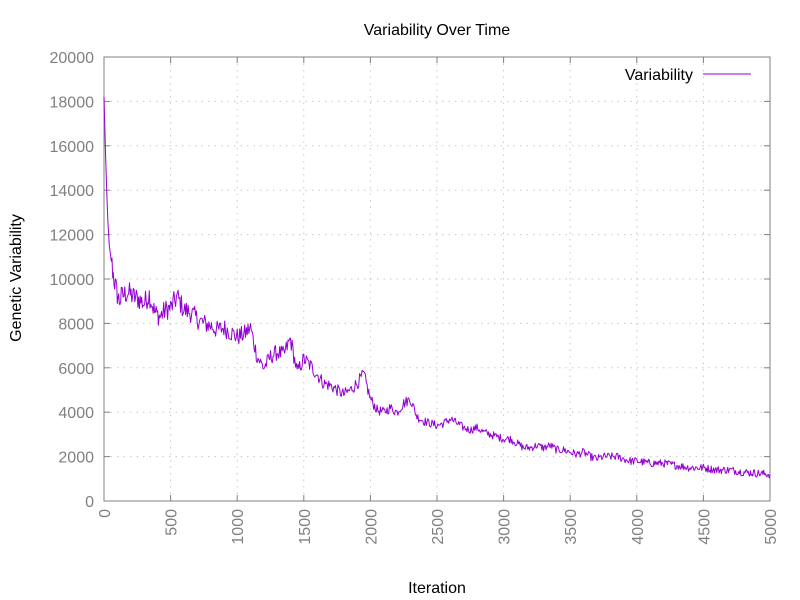 Image resolution: width=800 pixels, height=600 pixels. What do you see at coordinates (238, 527) in the screenshot?
I see `x-tick-label: 1000` at bounding box center [238, 527].